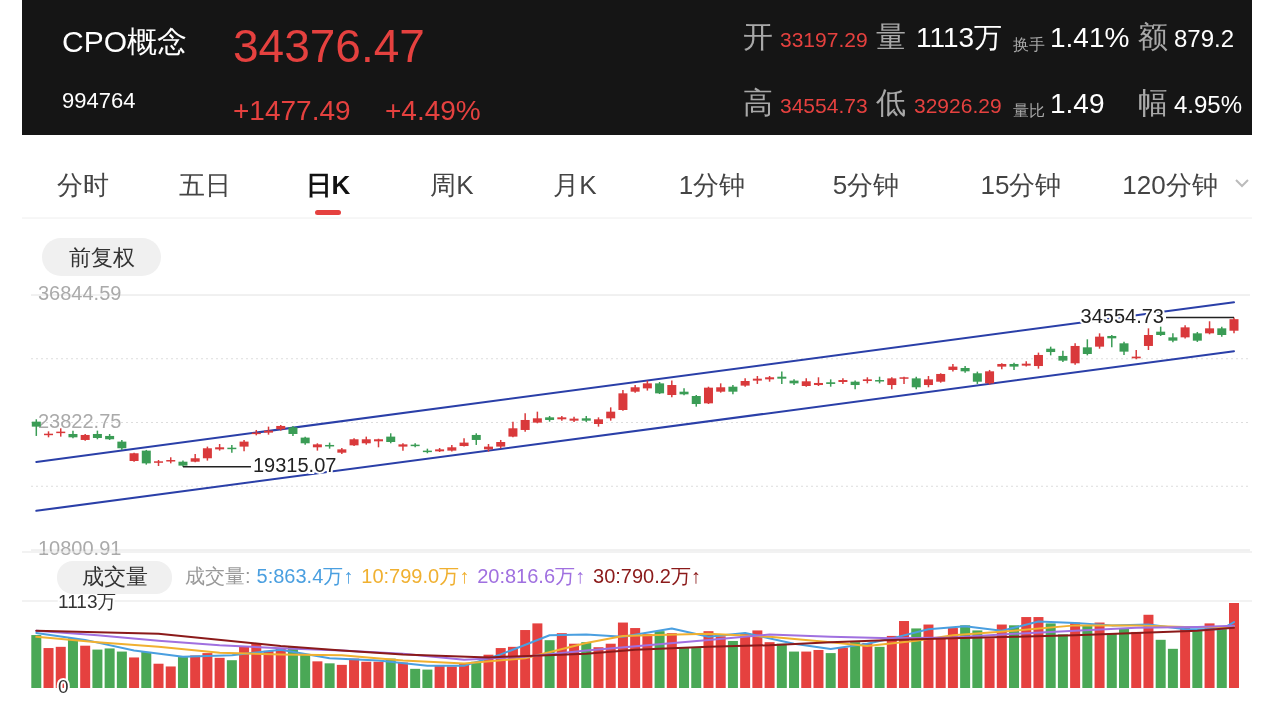  I want to click on y-tick-label: 23822.75, so click(80, 420).